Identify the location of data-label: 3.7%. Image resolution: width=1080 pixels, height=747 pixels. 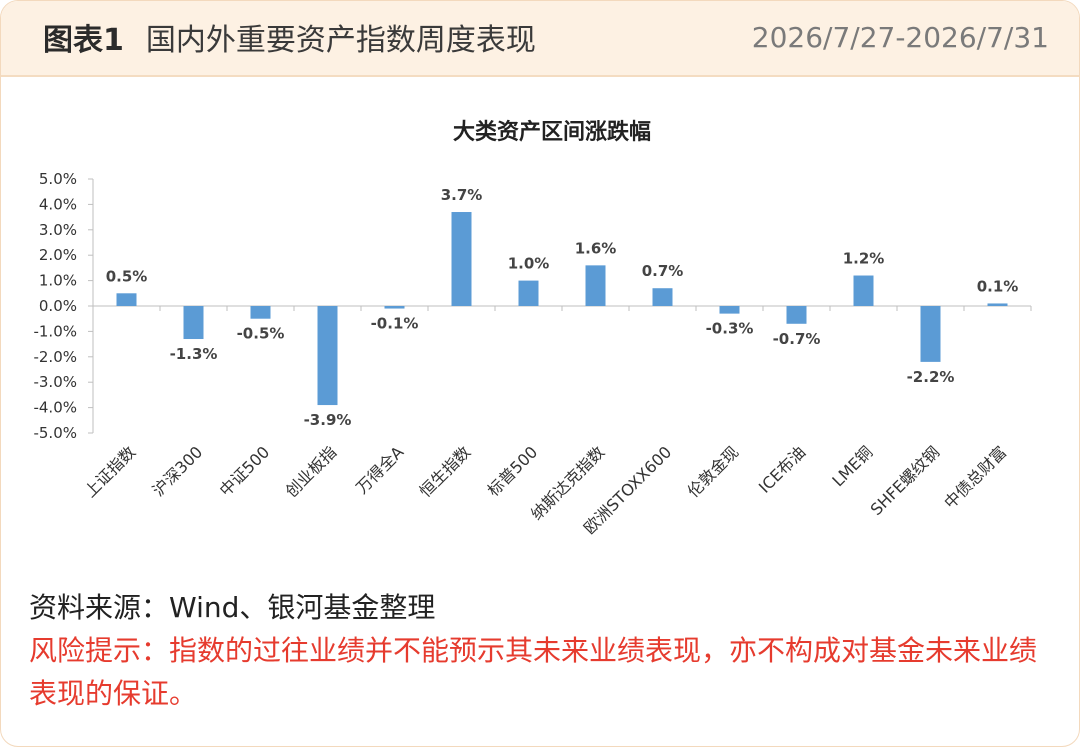
(462, 195).